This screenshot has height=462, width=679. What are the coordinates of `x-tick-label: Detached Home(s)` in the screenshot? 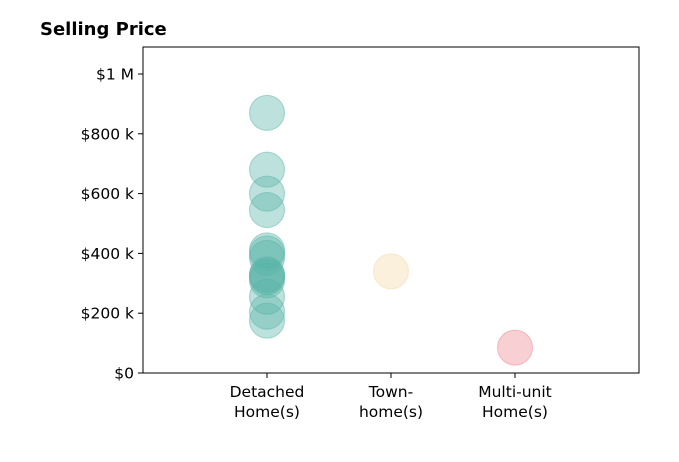 It's located at (267, 402).